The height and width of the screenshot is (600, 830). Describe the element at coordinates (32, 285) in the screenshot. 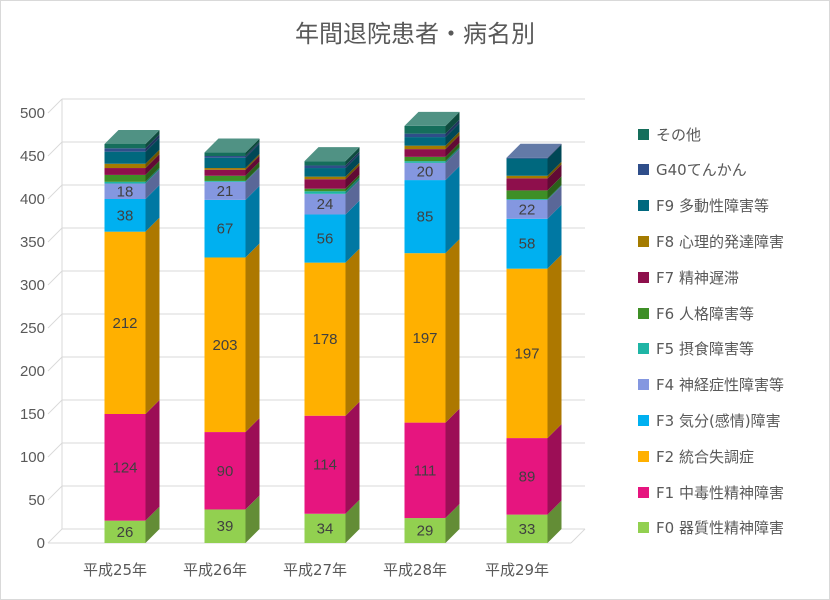

I see `y-tick-label: 300` at that location.